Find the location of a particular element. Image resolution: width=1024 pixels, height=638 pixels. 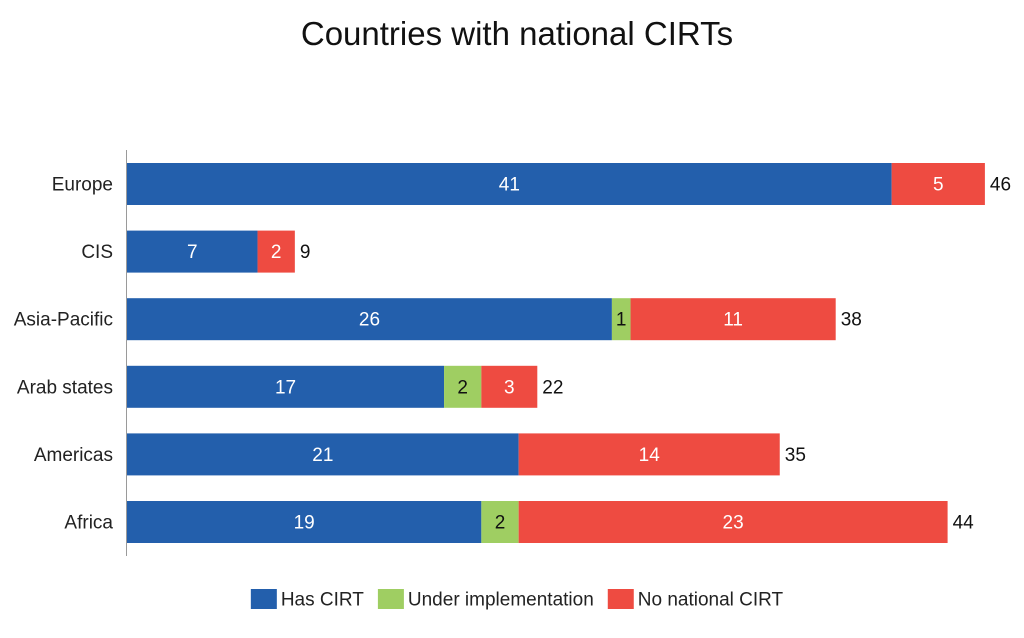

category-label-asia-pacific: Asia-Pacific is located at coordinates (63, 320).